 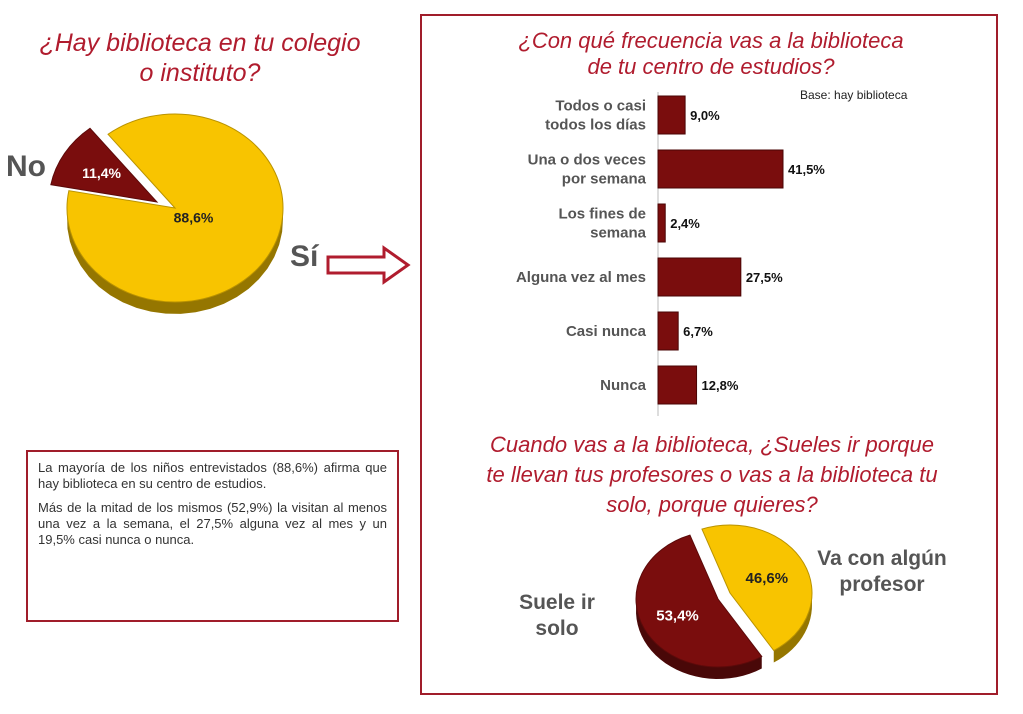 I want to click on pie2-legend-solo-line-2: solo, so click(x=557, y=628).